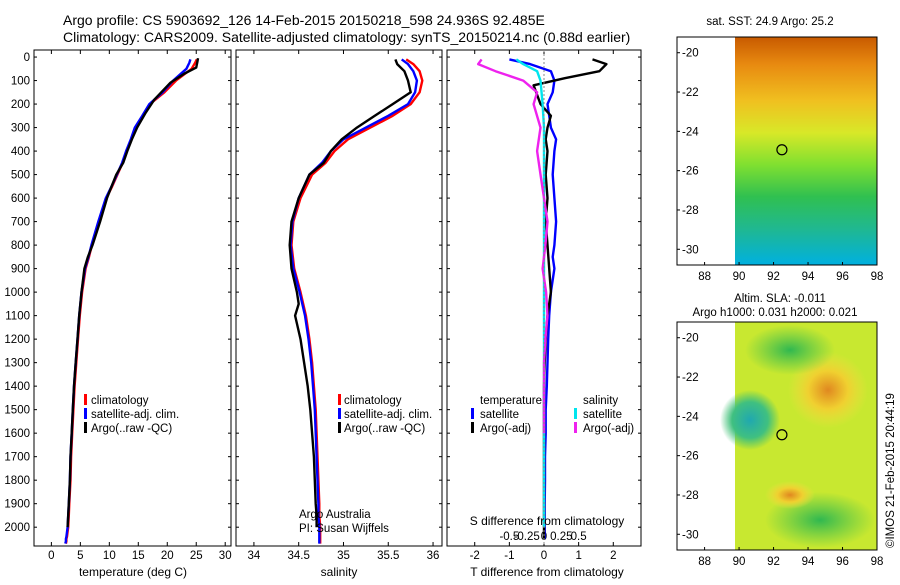  I want to click on depth-tick-label: 2000, so click(17, 528).